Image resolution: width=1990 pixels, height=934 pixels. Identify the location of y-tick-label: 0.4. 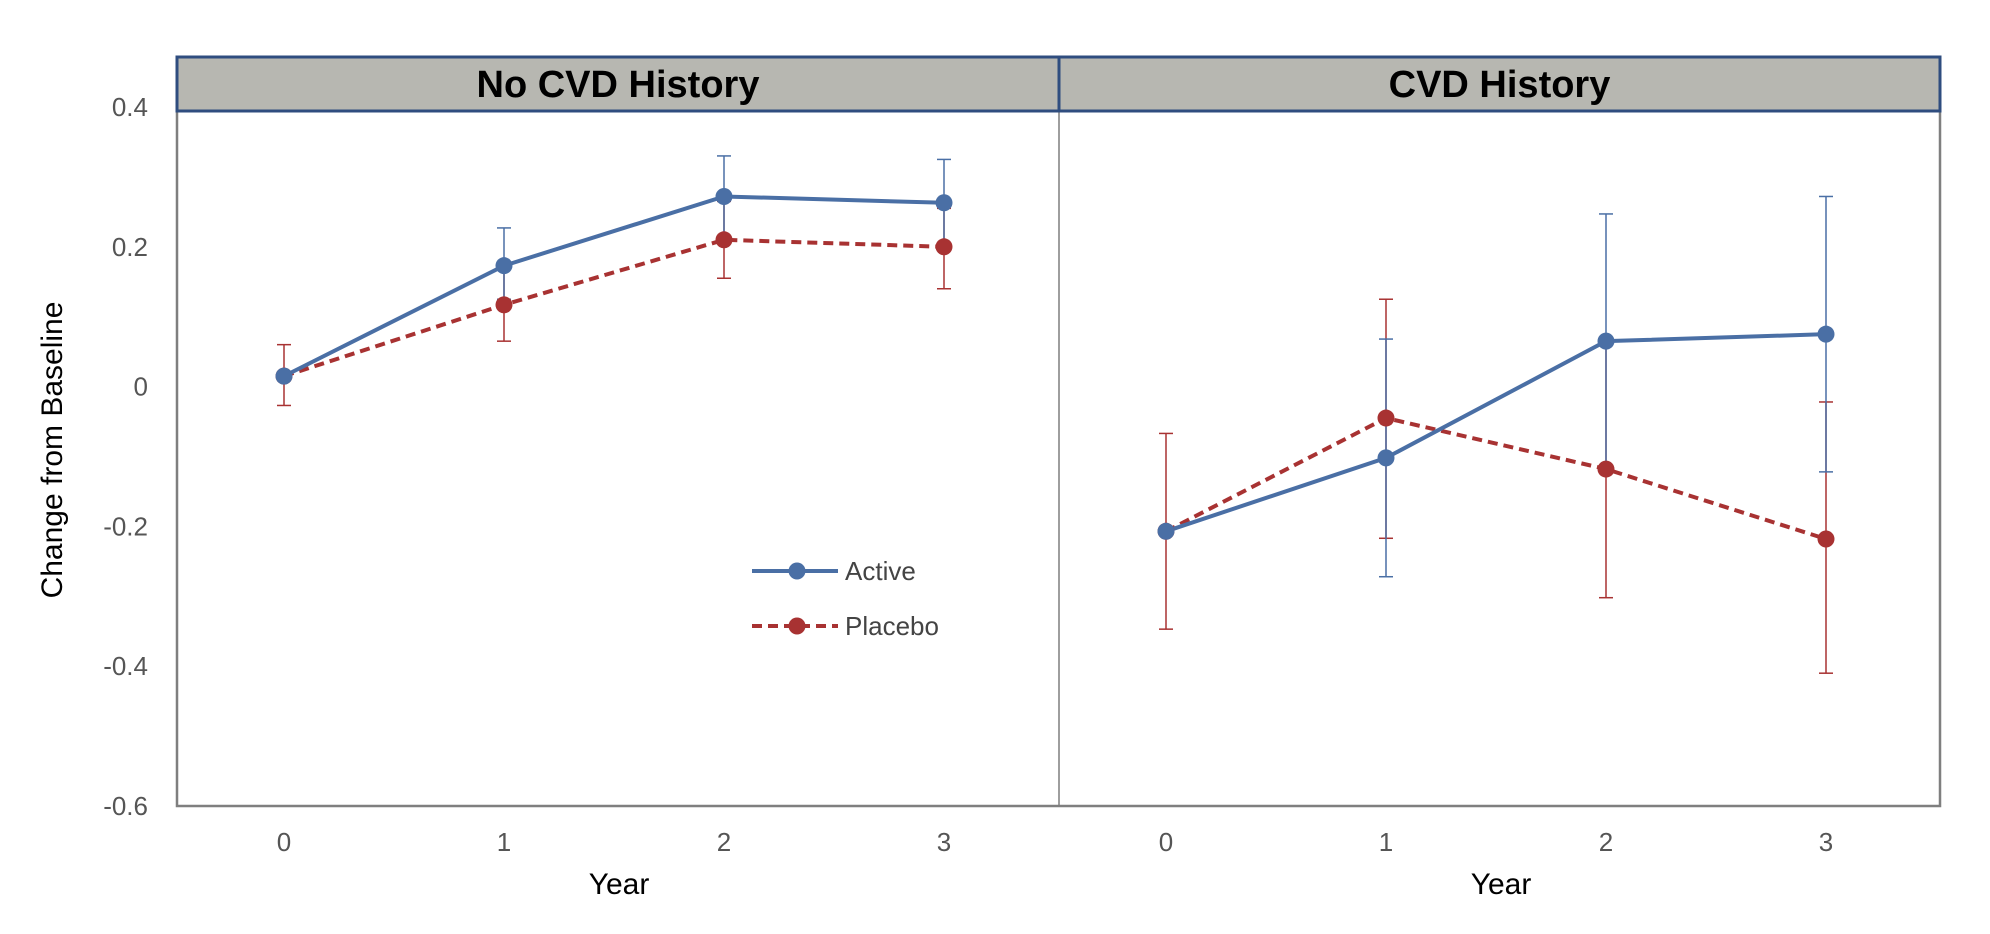
(130, 107).